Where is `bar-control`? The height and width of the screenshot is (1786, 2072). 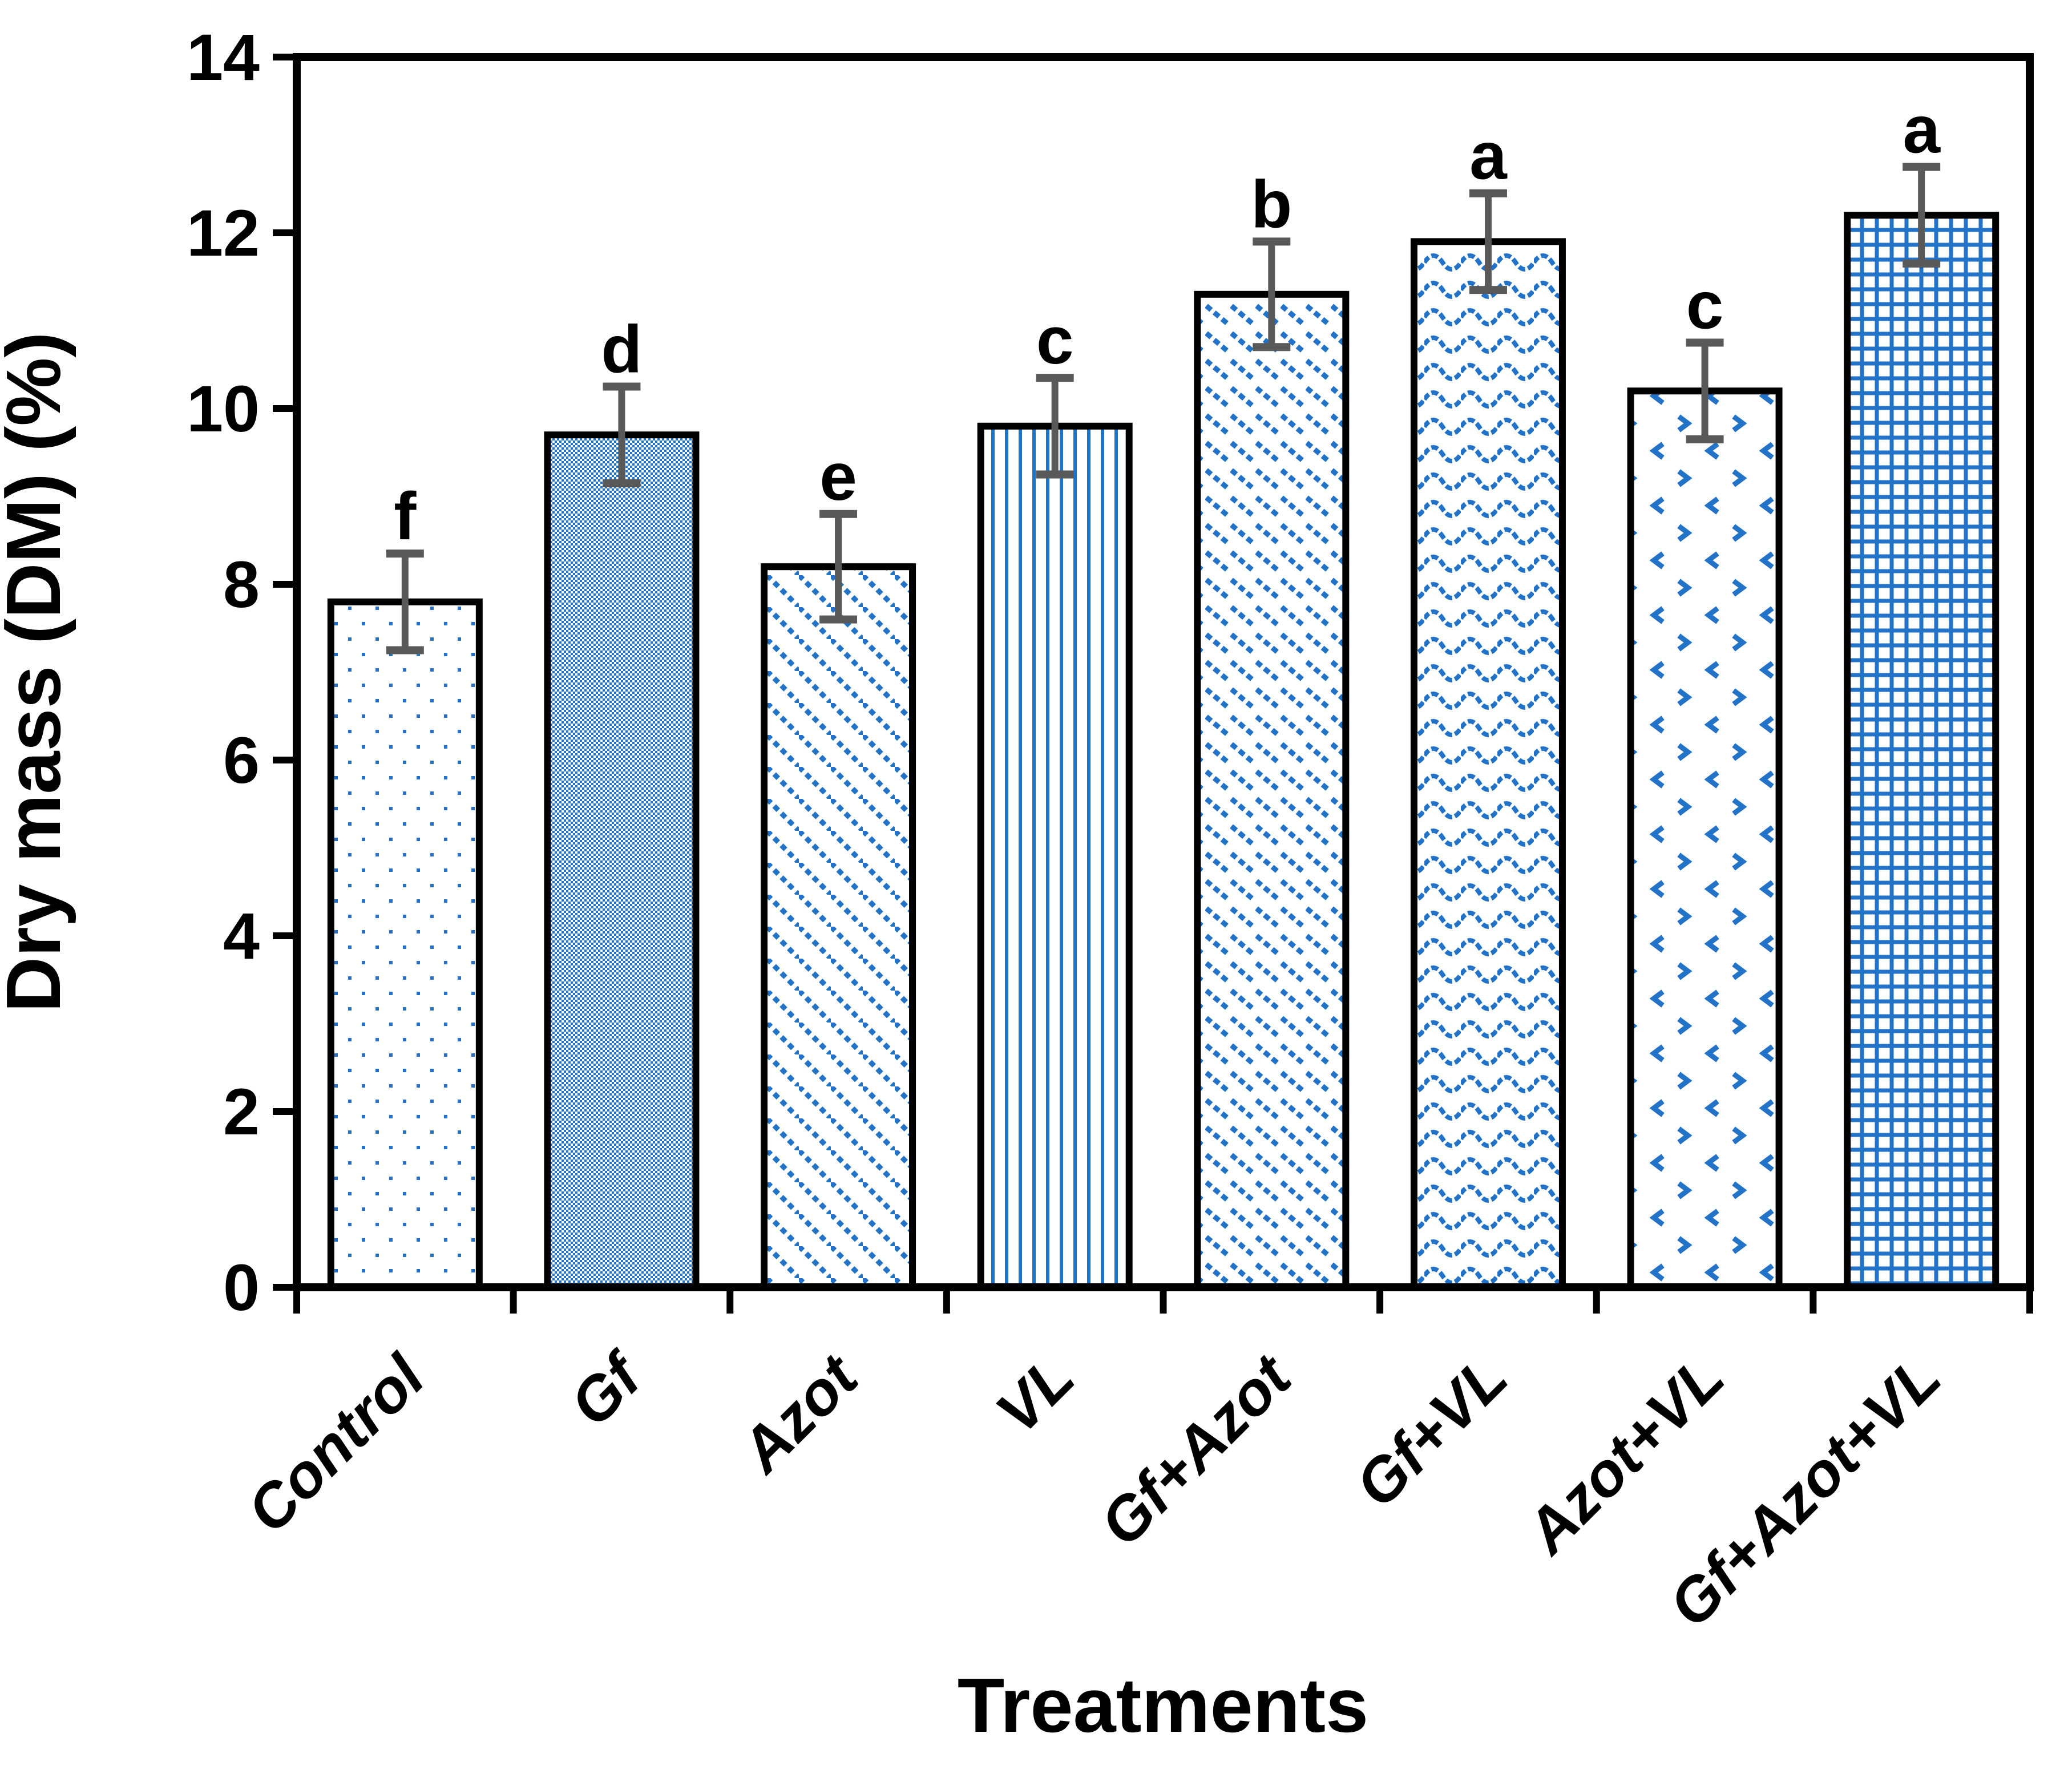 bar-control is located at coordinates (405, 945).